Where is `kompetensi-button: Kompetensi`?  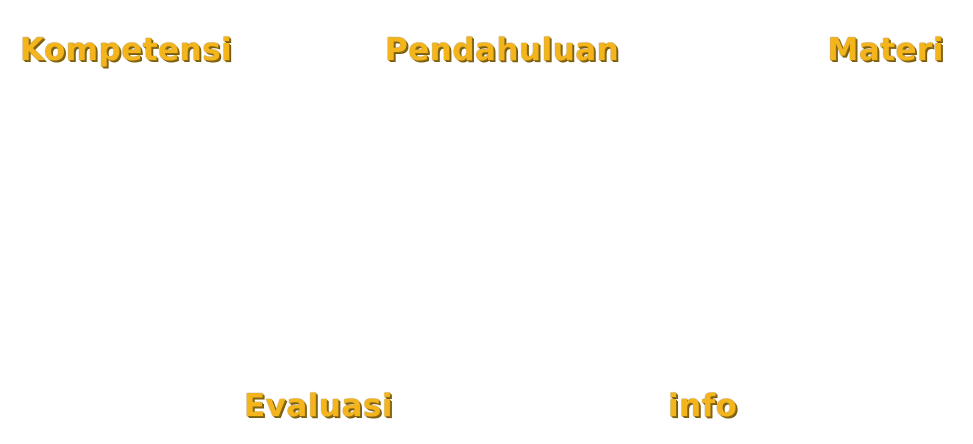 kompetensi-button: Kompetensi is located at coordinates (126, 50).